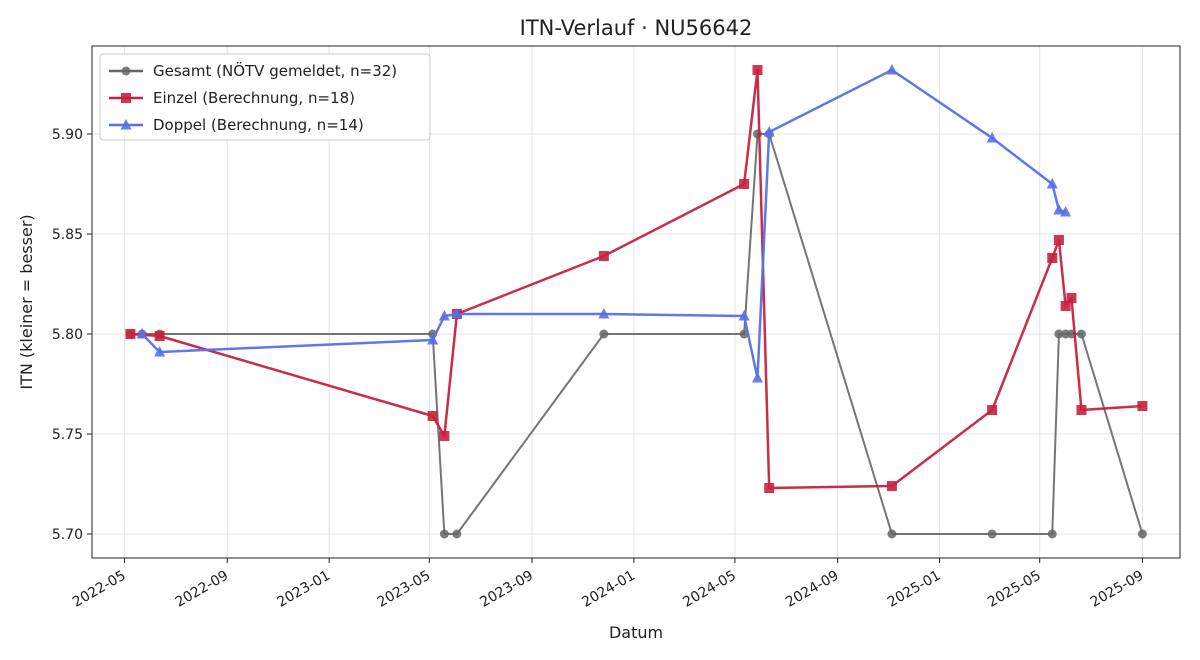 This screenshot has width=1200, height=660. I want to click on y-tick-label: 5.80, so click(67, 335).